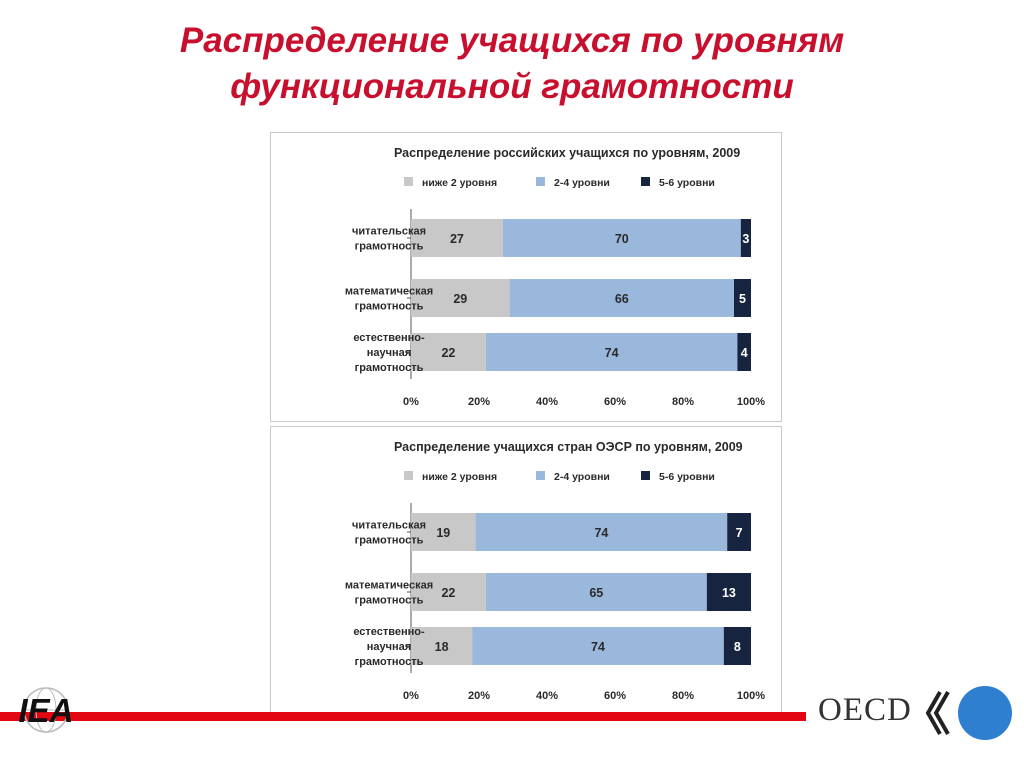  I want to click on value-label-science-levels-5-6: 8, so click(737, 647).